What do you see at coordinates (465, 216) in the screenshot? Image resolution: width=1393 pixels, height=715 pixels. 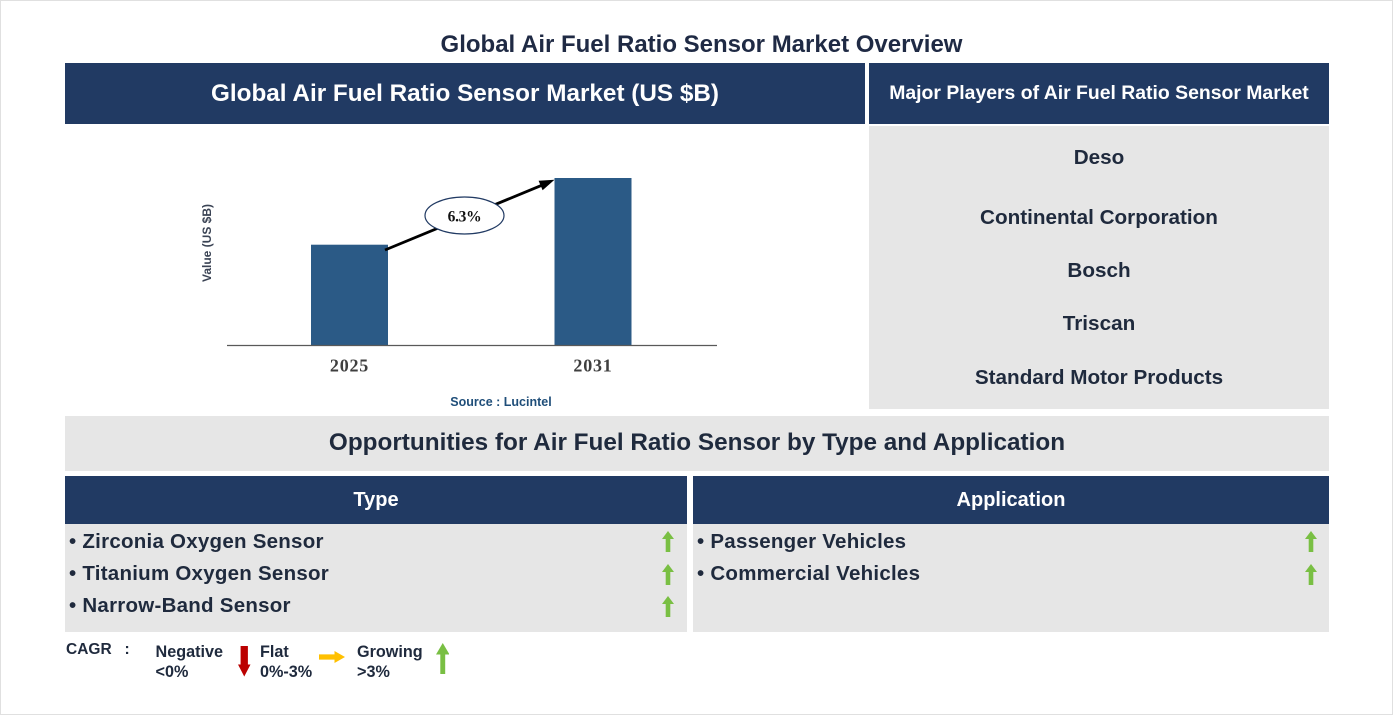 I see `svg-text: 6.3%` at bounding box center [465, 216].